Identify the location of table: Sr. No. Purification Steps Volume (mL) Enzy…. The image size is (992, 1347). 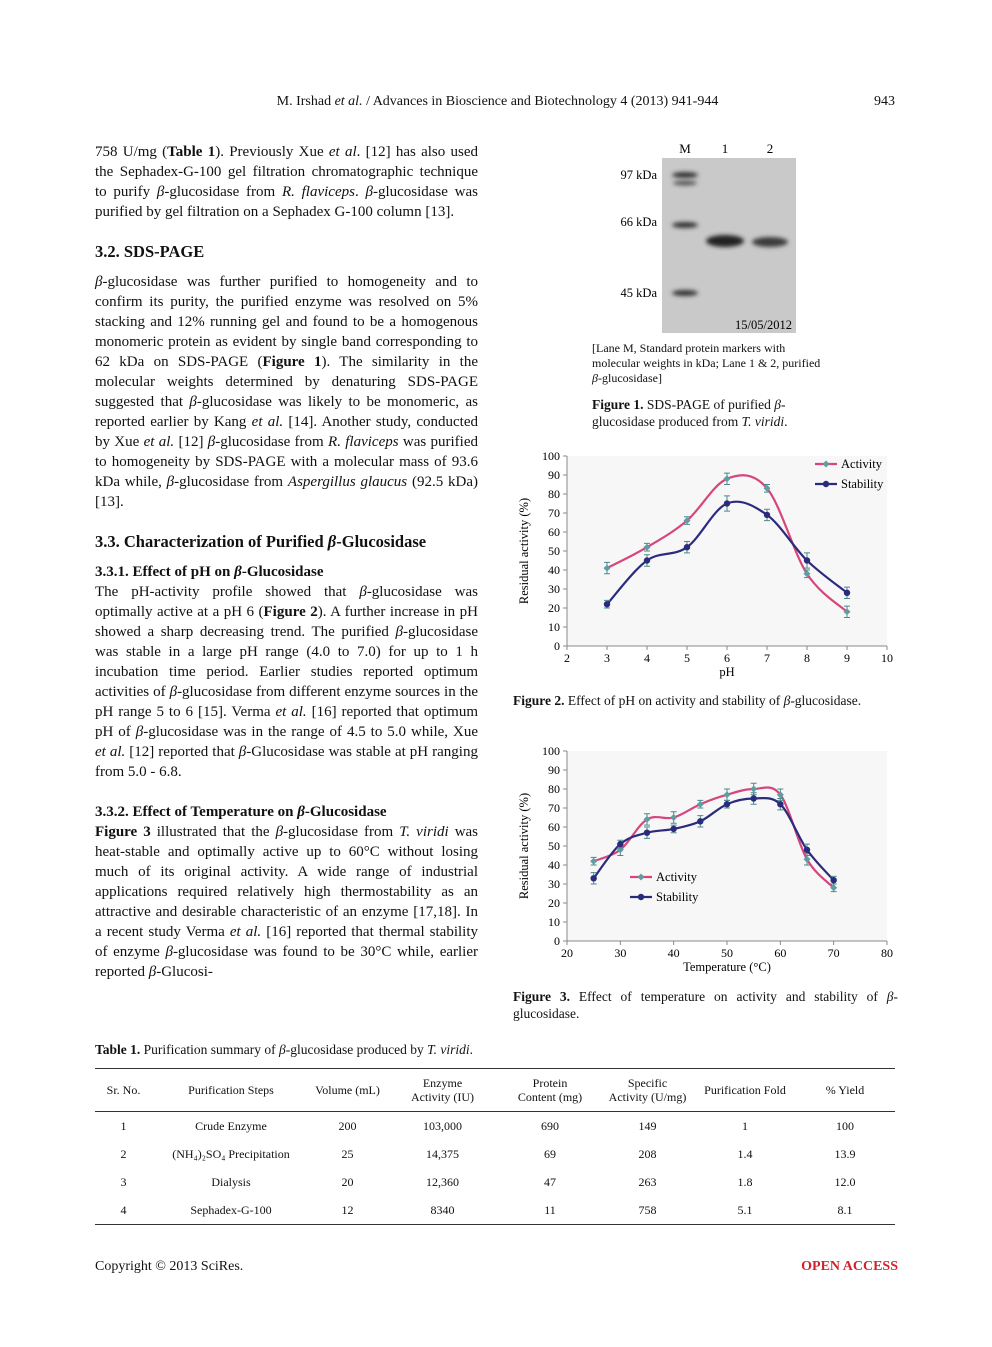
(495, 1146).